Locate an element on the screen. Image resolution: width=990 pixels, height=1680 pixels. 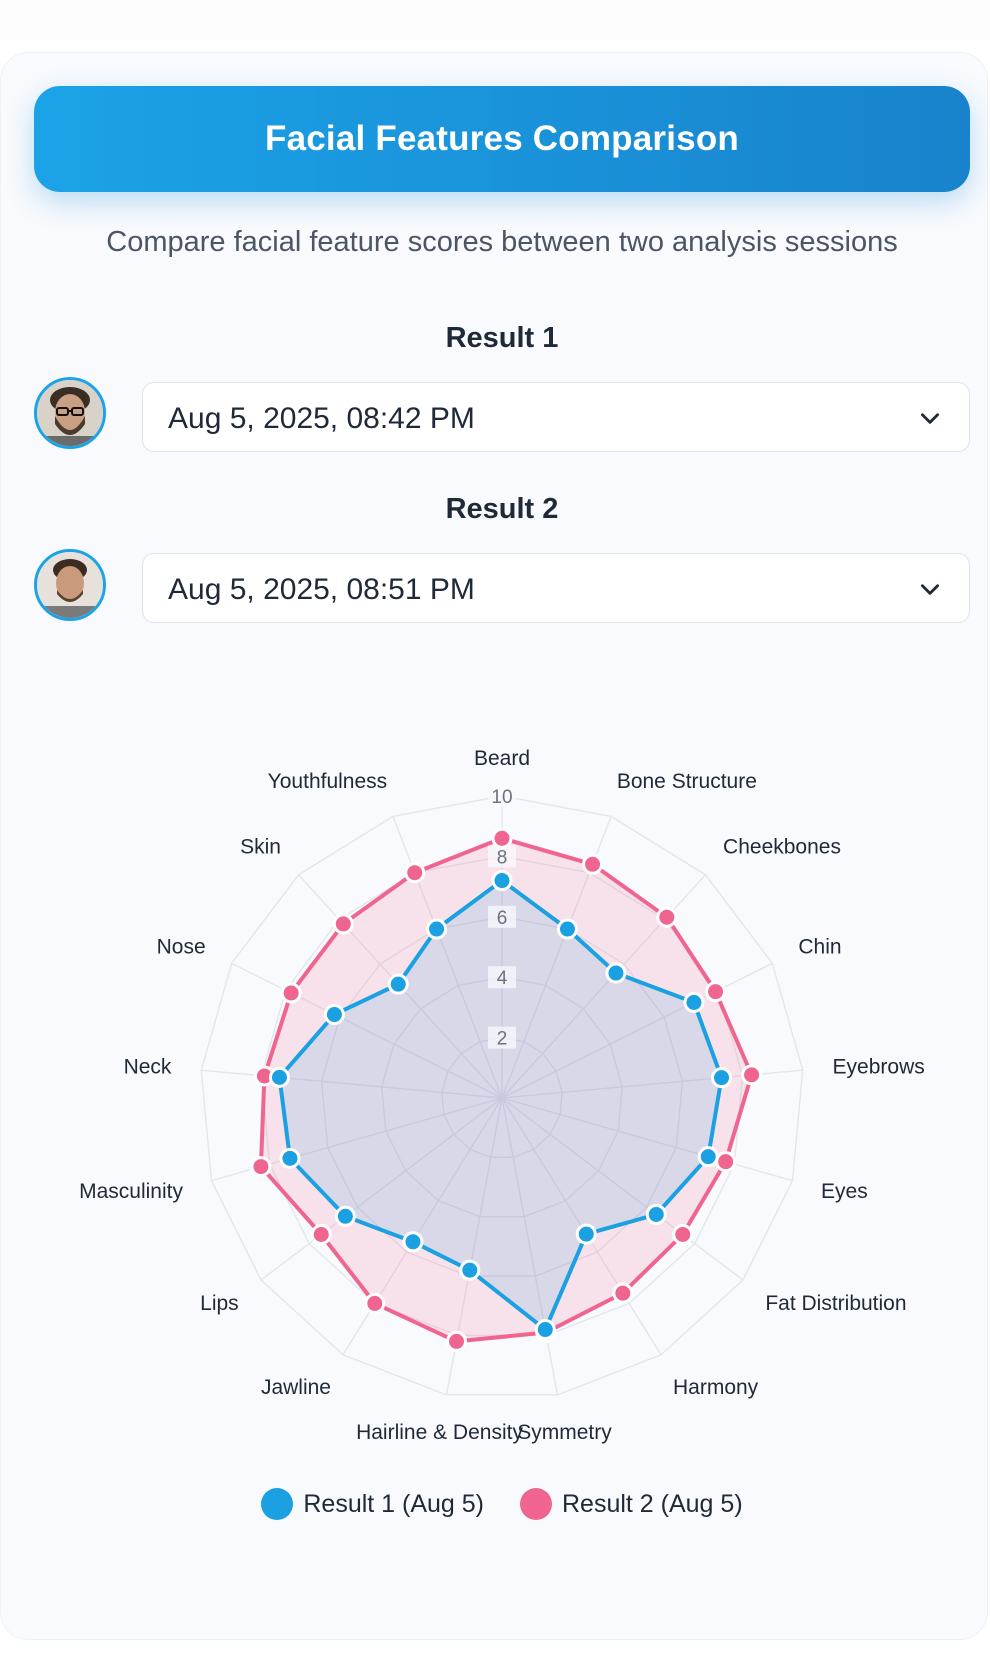
header-banner: Facial Features Comparison is located at coordinates (502, 139).